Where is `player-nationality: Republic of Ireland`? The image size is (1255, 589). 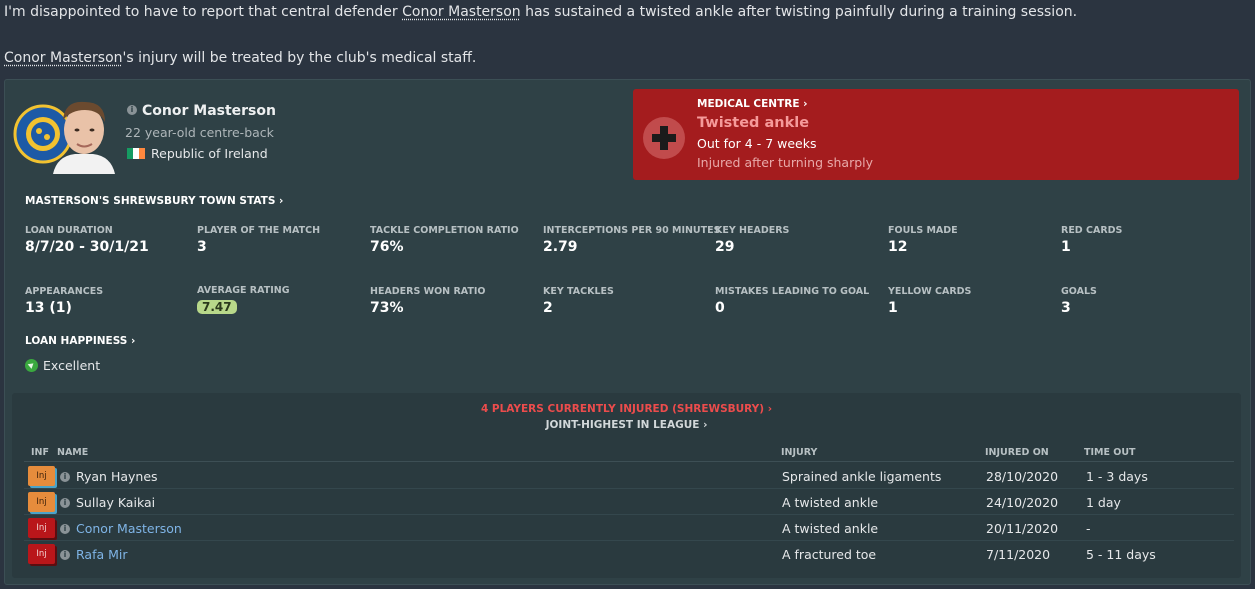
player-nationality: Republic of Ireland is located at coordinates (197, 153).